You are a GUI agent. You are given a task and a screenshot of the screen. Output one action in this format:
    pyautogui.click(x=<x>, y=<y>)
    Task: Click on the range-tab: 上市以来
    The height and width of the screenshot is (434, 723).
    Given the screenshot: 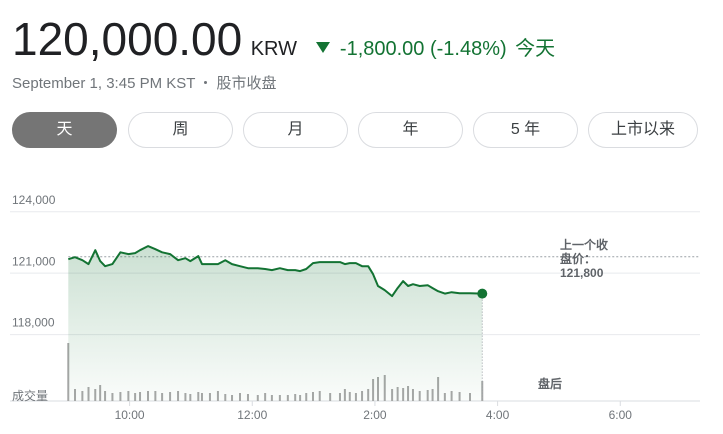 What is the action you would take?
    pyautogui.click(x=643, y=130)
    